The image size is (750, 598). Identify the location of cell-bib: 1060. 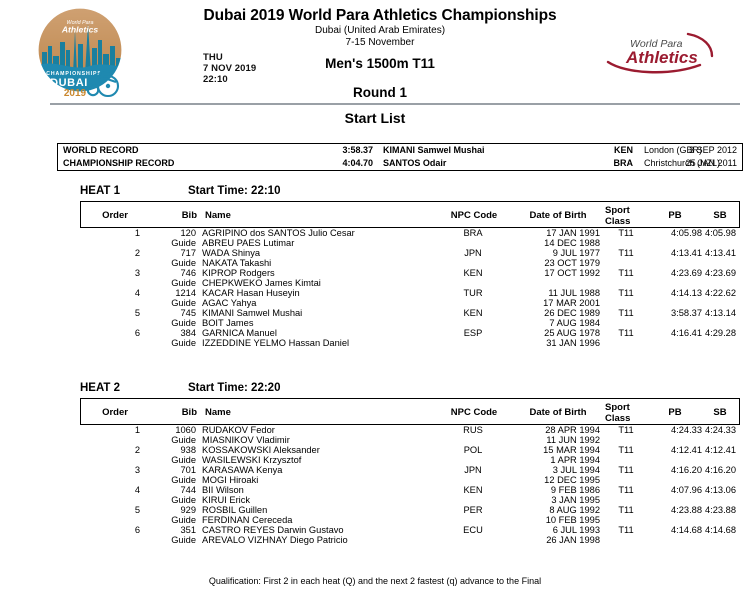
(185, 430).